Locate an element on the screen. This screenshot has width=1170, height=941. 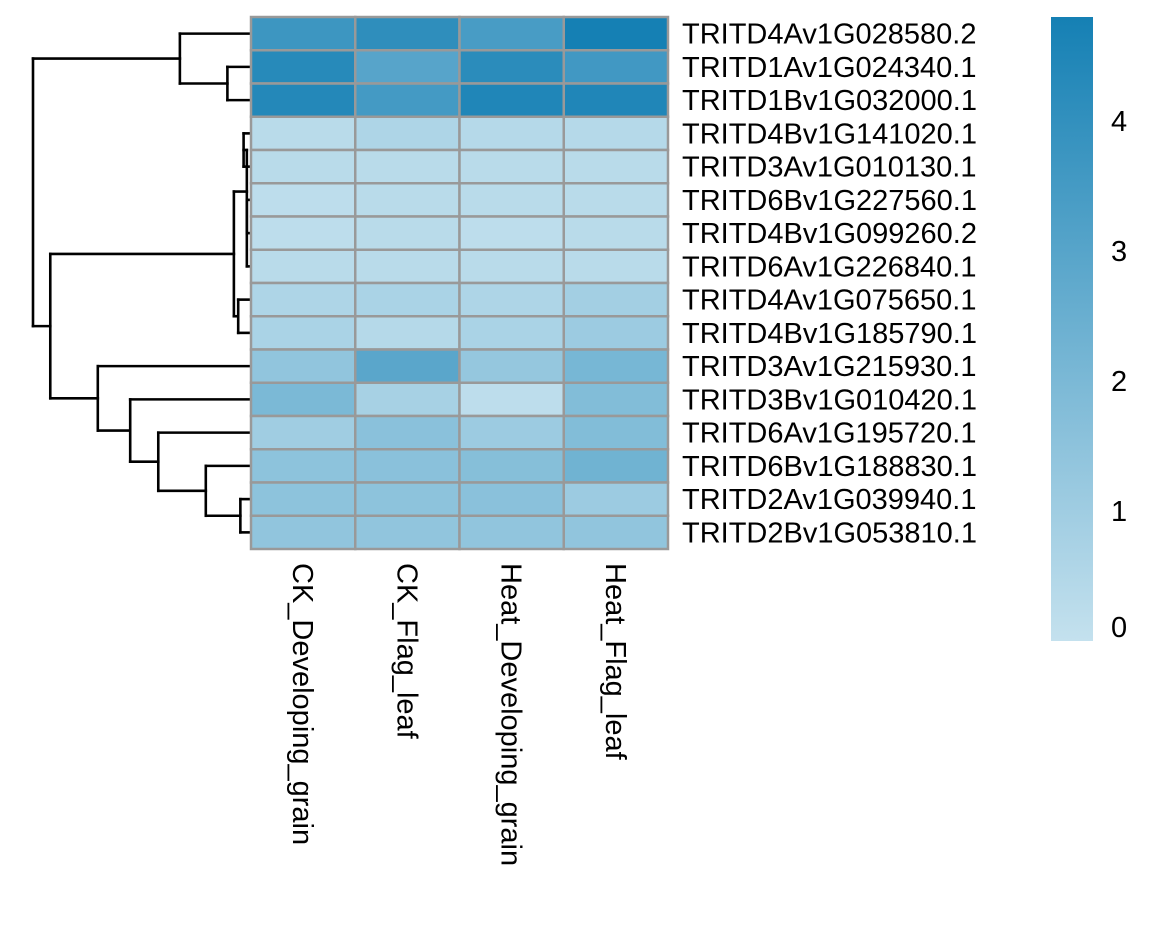
legend-color-bar is located at coordinates (1072, 329).